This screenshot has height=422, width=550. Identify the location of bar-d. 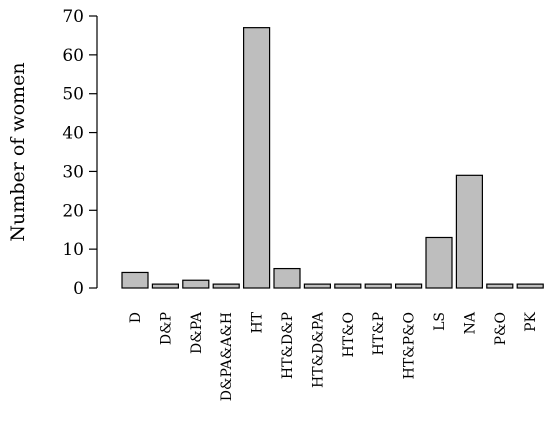
(135, 280).